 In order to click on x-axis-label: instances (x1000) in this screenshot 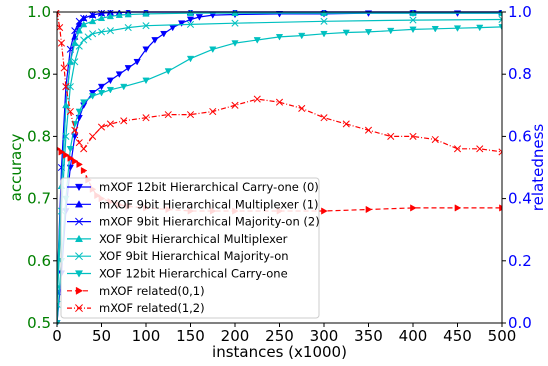, I will do `click(279, 352)`.